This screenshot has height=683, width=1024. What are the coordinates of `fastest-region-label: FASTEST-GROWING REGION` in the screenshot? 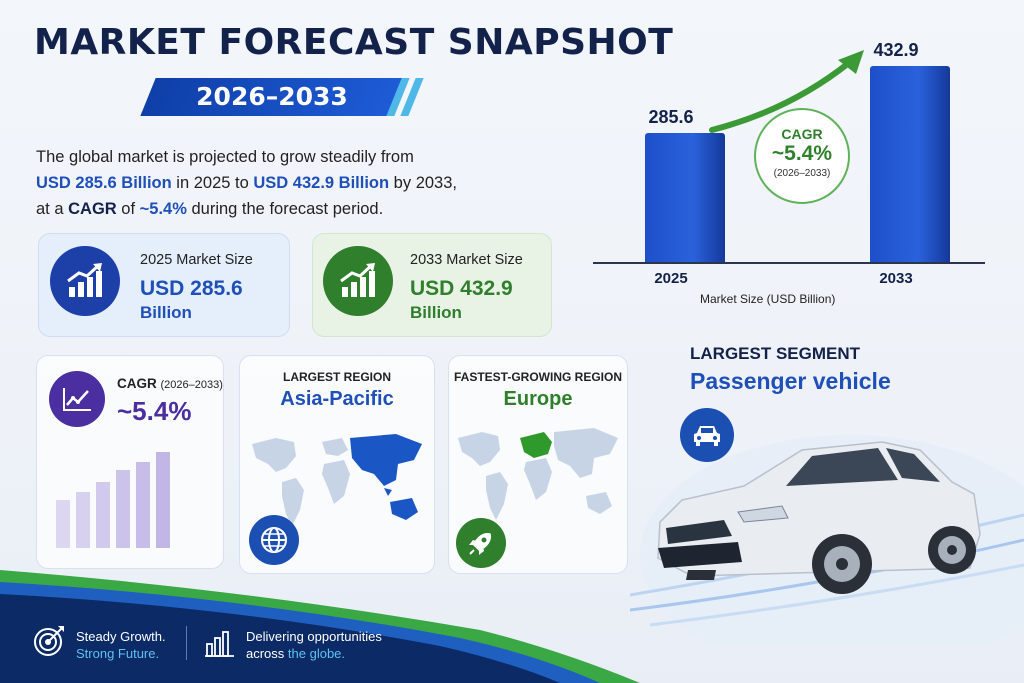 It's located at (537, 377).